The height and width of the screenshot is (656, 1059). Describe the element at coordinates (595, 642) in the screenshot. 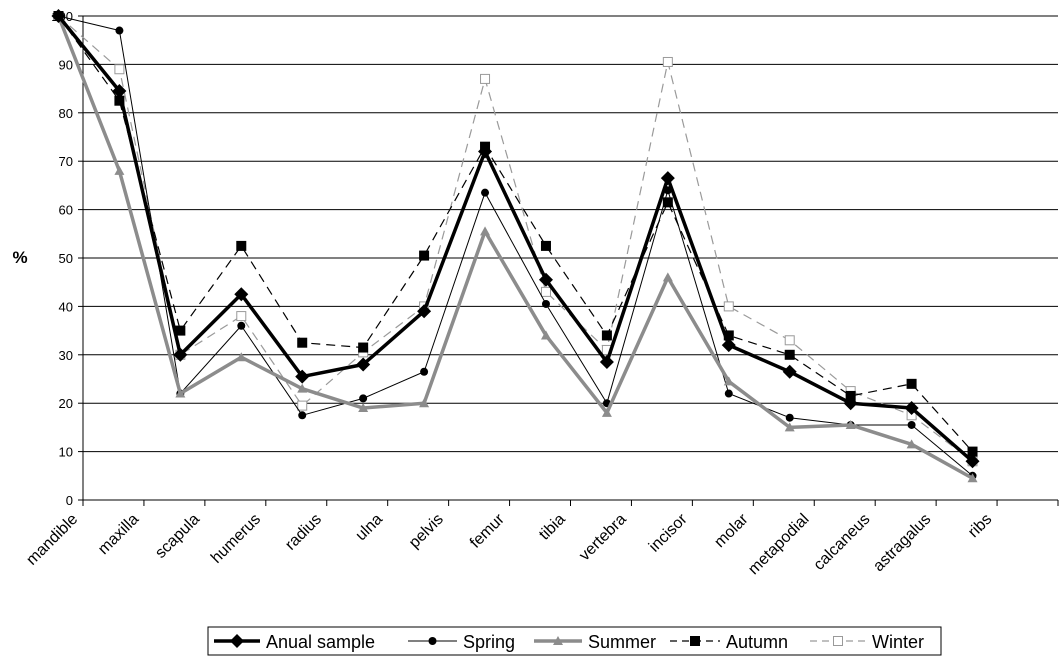

I see `legend-item: Summer` at that location.